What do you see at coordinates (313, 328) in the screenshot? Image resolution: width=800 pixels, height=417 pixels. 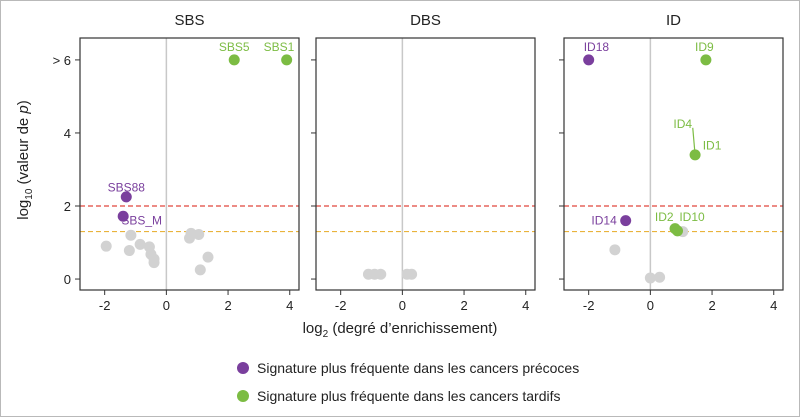 I see `x-axis-label-part1: log` at bounding box center [313, 328].